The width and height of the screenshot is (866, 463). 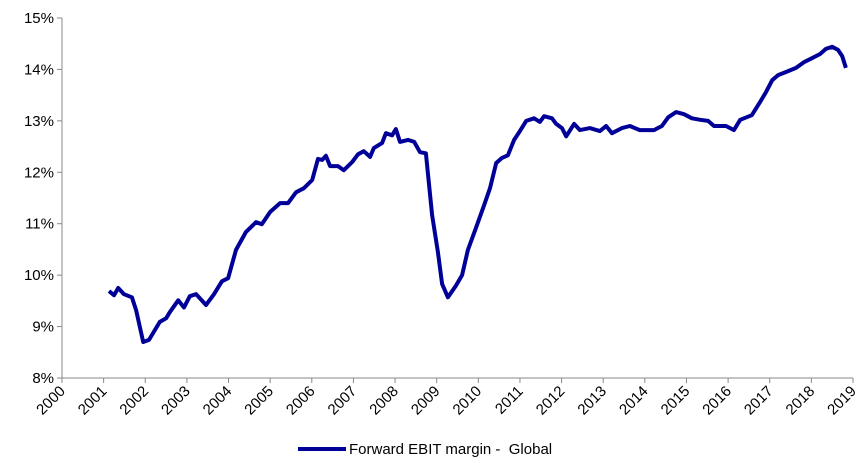 What do you see at coordinates (259, 401) in the screenshot?
I see `x-tick-label: 2005` at bounding box center [259, 401].